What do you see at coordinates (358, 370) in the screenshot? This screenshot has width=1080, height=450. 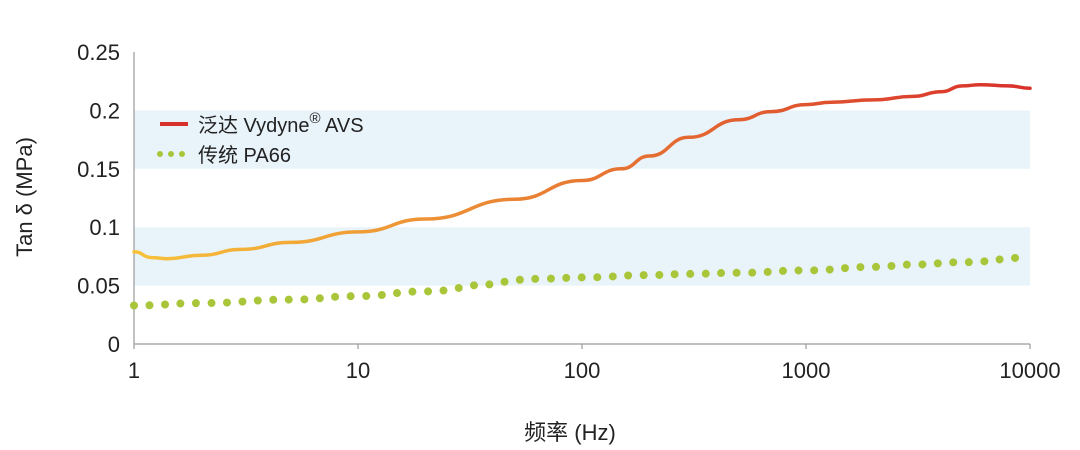 I see `x-tick-label: 10` at bounding box center [358, 370].